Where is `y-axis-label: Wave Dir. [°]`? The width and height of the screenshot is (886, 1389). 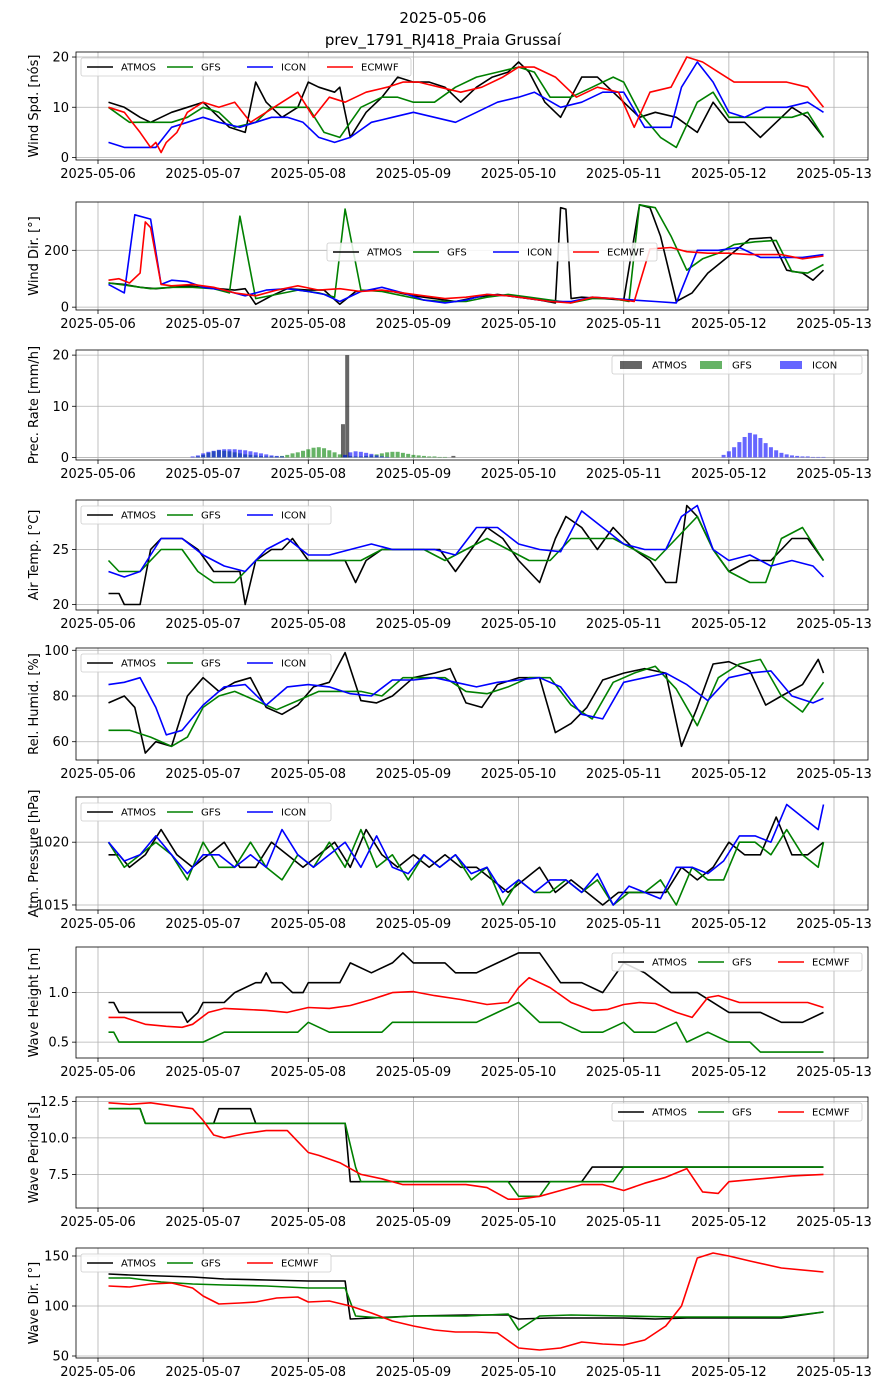 y-axis-label: Wave Dir. [°] is located at coordinates (34, 1303).